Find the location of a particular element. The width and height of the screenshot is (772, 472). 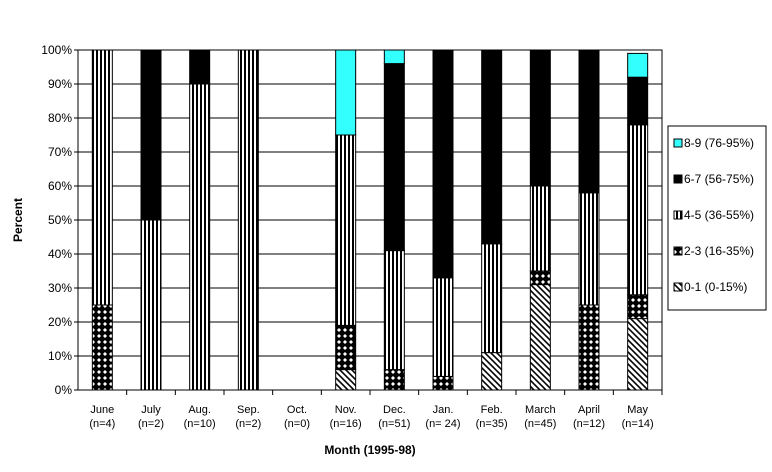

legend-label: 8-9 (76-95%) is located at coordinates (719, 143).